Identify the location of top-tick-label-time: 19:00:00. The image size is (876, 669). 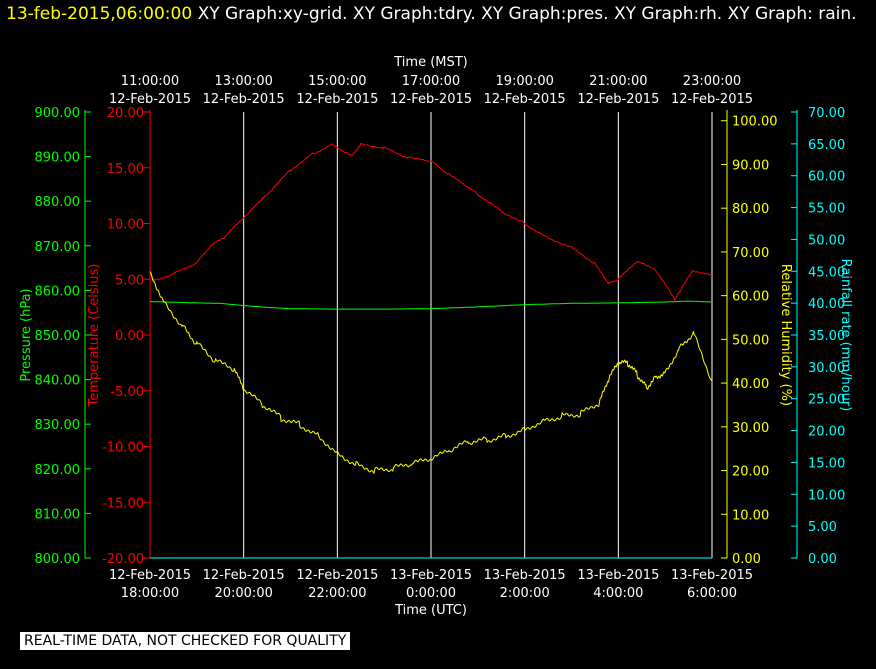
(524, 81).